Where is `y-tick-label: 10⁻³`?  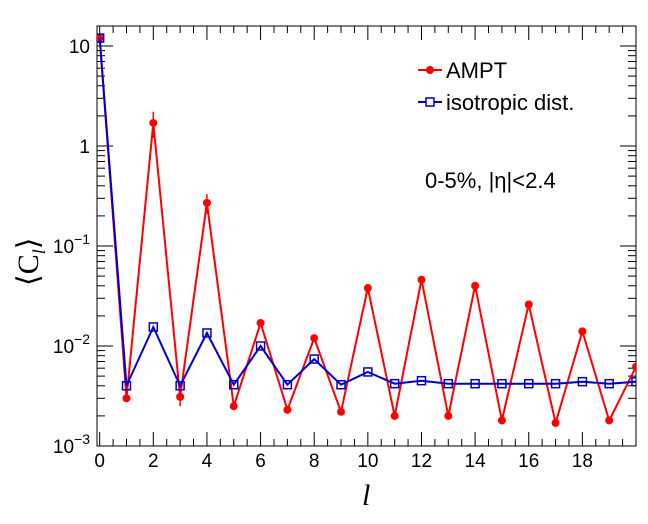 y-tick-label: 10⁻³ is located at coordinates (71, 444).